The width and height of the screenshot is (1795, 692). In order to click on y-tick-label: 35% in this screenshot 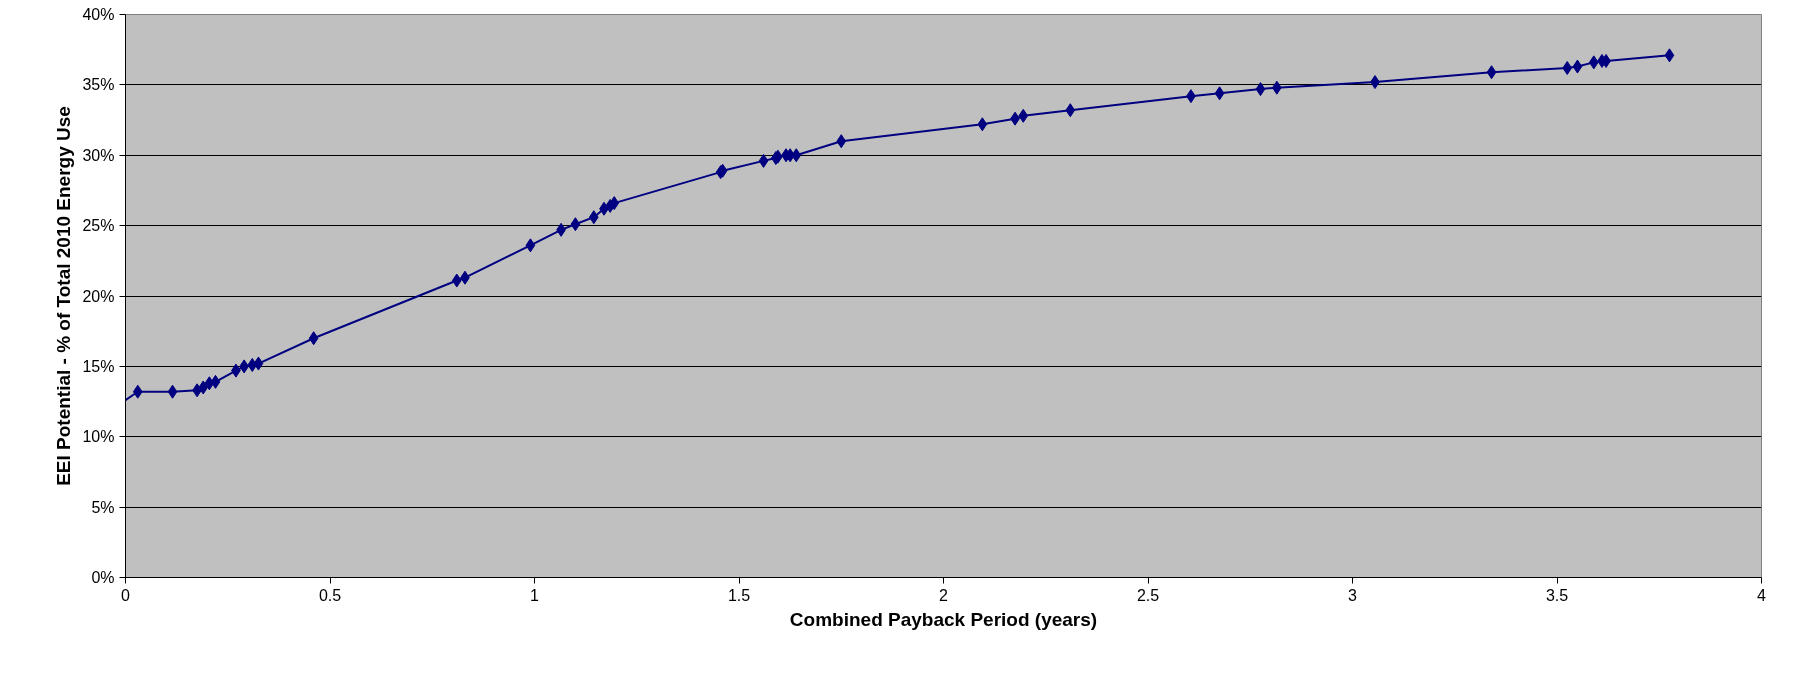, I will do `click(98, 85)`.